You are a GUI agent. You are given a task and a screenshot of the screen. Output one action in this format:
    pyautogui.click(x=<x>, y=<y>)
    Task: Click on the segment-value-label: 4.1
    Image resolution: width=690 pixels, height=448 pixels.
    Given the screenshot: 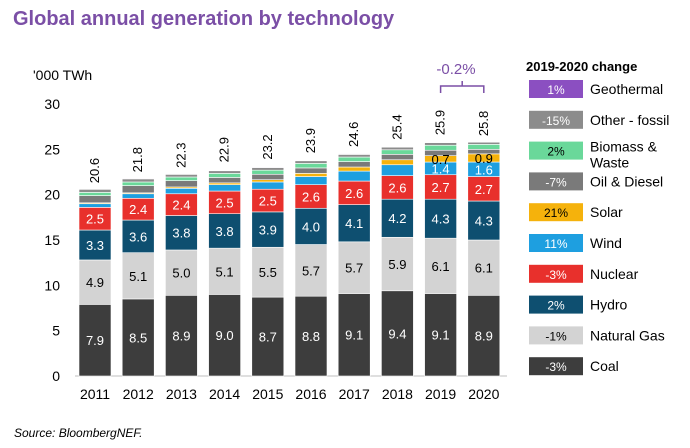 What is the action you would take?
    pyautogui.click(x=354, y=223)
    